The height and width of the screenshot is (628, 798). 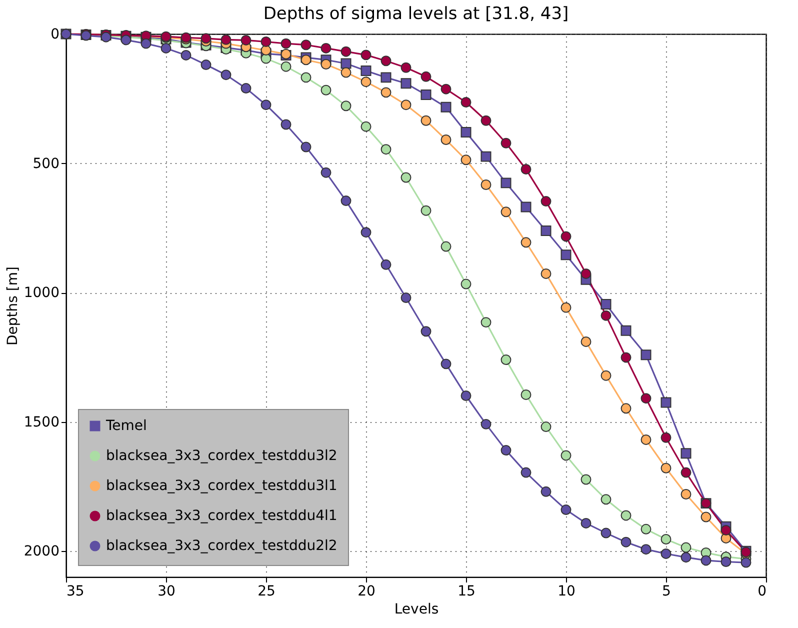 What do you see at coordinates (567, 592) in the screenshot?
I see `x-tick-label: 10` at bounding box center [567, 592].